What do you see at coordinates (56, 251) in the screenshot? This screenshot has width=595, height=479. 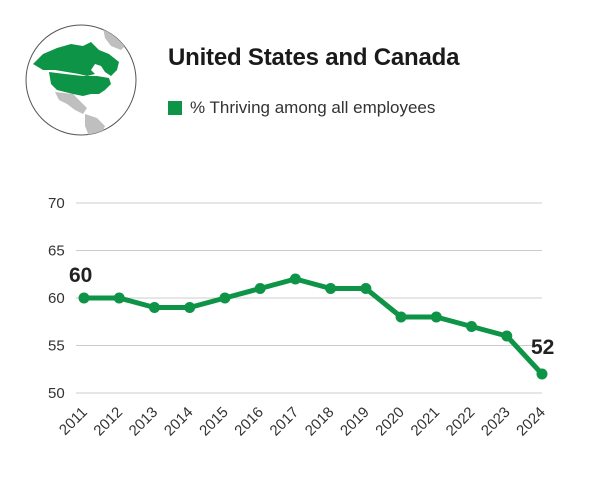 I see `y-tick-label: 65` at bounding box center [56, 251].